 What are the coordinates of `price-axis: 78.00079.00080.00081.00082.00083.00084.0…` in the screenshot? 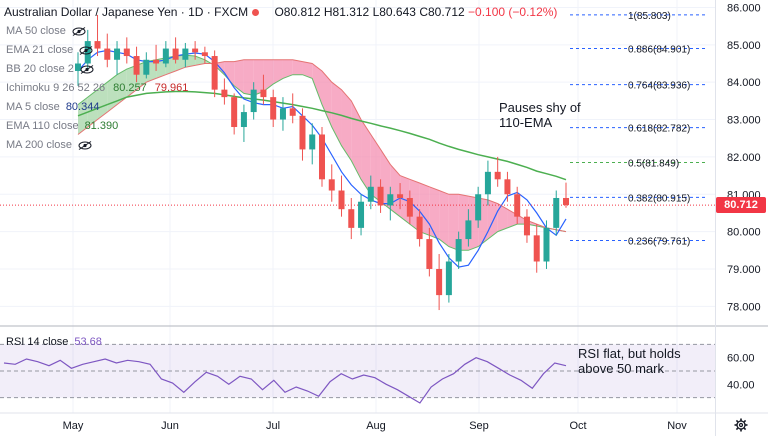 It's located at (744, 157).